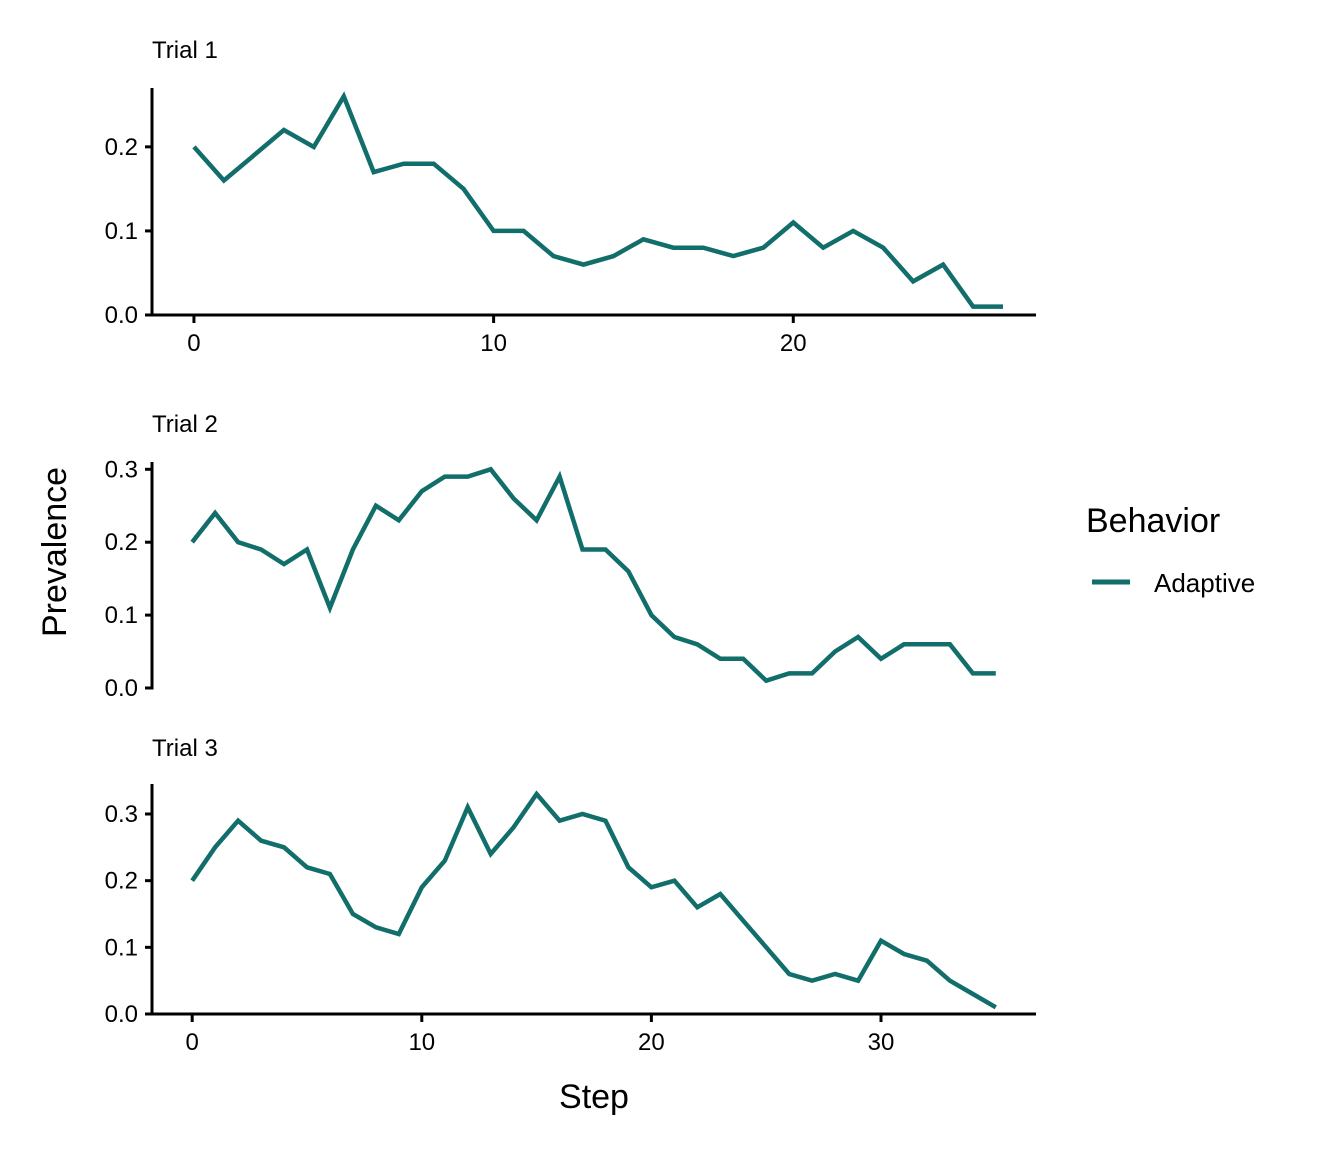  Describe the element at coordinates (1153, 521) in the screenshot. I see `legend-title: Behavior` at that location.